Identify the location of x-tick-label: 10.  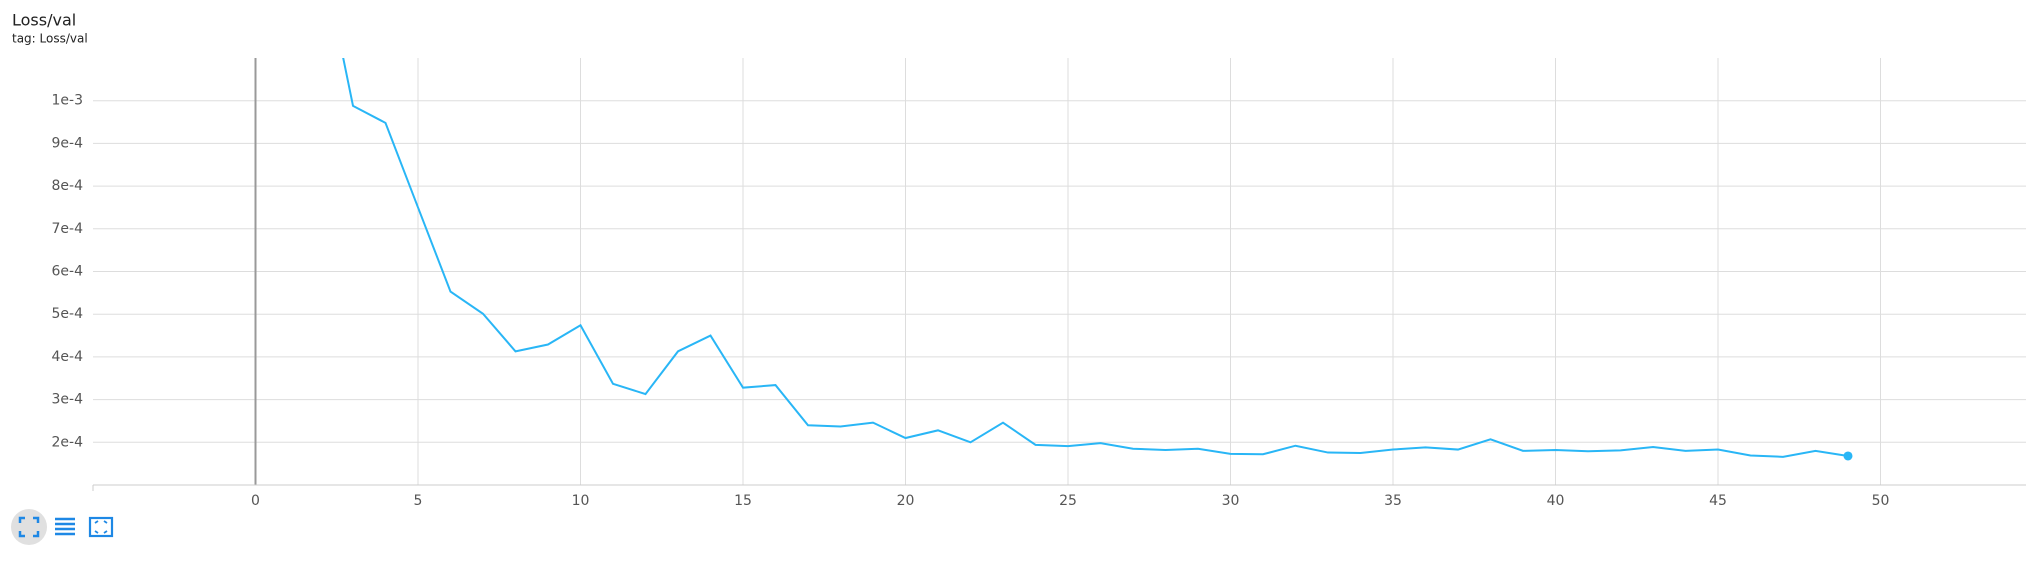
(581, 501).